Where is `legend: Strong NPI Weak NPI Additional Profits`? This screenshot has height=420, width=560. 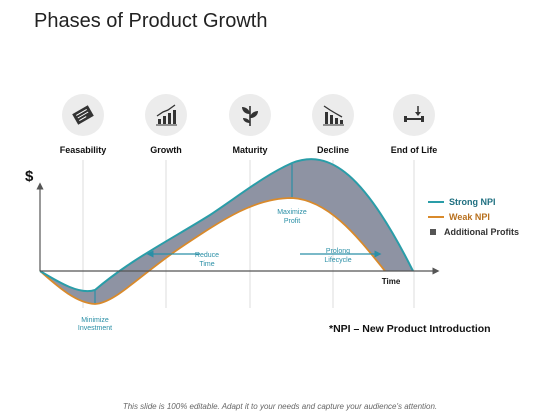
legend: Strong NPI Weak NPI Additional Profits is located at coordinates (473, 216).